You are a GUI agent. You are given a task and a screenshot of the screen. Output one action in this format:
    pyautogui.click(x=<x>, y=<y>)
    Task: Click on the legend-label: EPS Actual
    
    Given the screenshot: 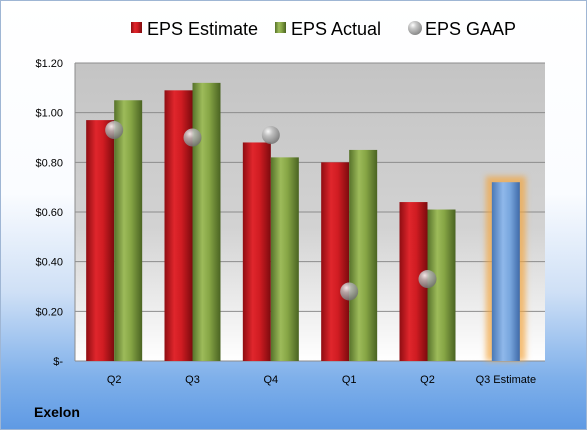 What is the action you would take?
    pyautogui.click(x=336, y=29)
    